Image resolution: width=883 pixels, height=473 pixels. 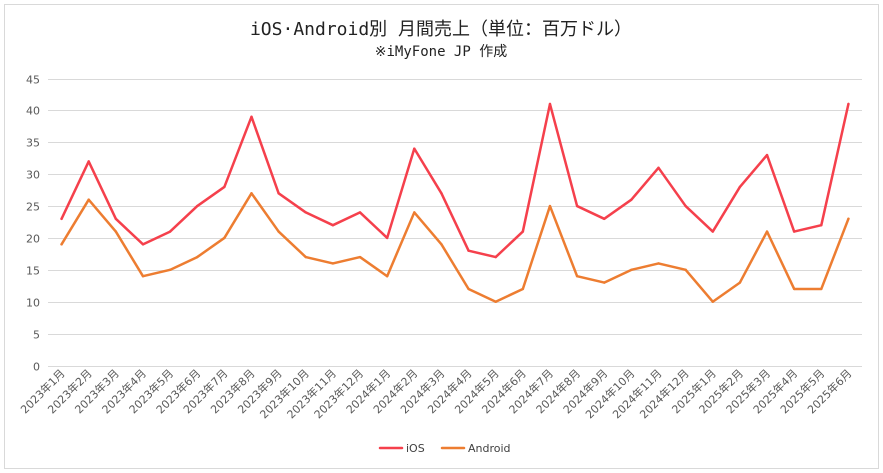 I want to click on chart-subtitle: ※iMyFone JP 作成, so click(x=441, y=52).